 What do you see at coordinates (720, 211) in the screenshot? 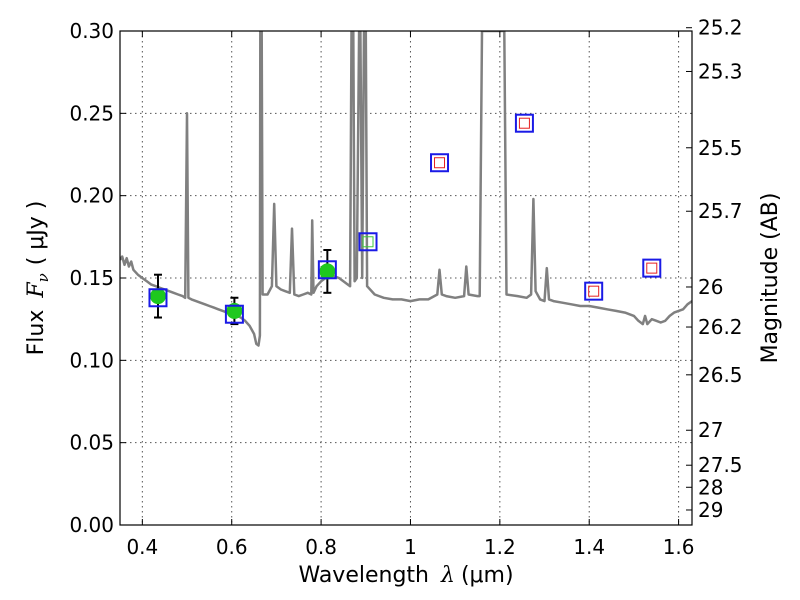
I see `mag-tick-label: 25.7` at bounding box center [720, 211].